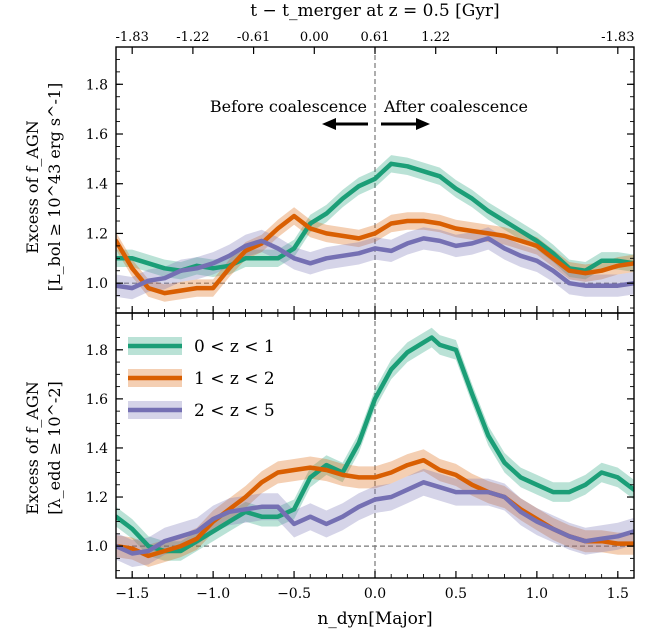  I want to click on top-axis-label: t − t_merger at z = 0.5 [Gyr], so click(374, 11).